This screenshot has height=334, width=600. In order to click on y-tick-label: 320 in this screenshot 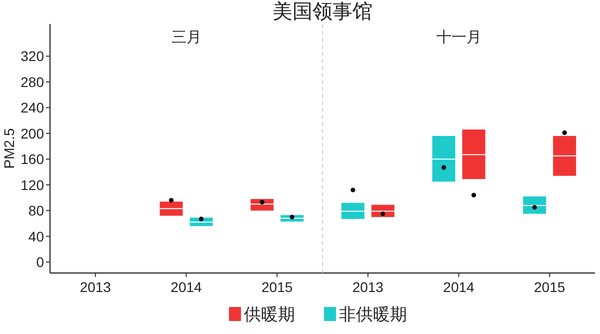, I will do `click(32, 56)`.